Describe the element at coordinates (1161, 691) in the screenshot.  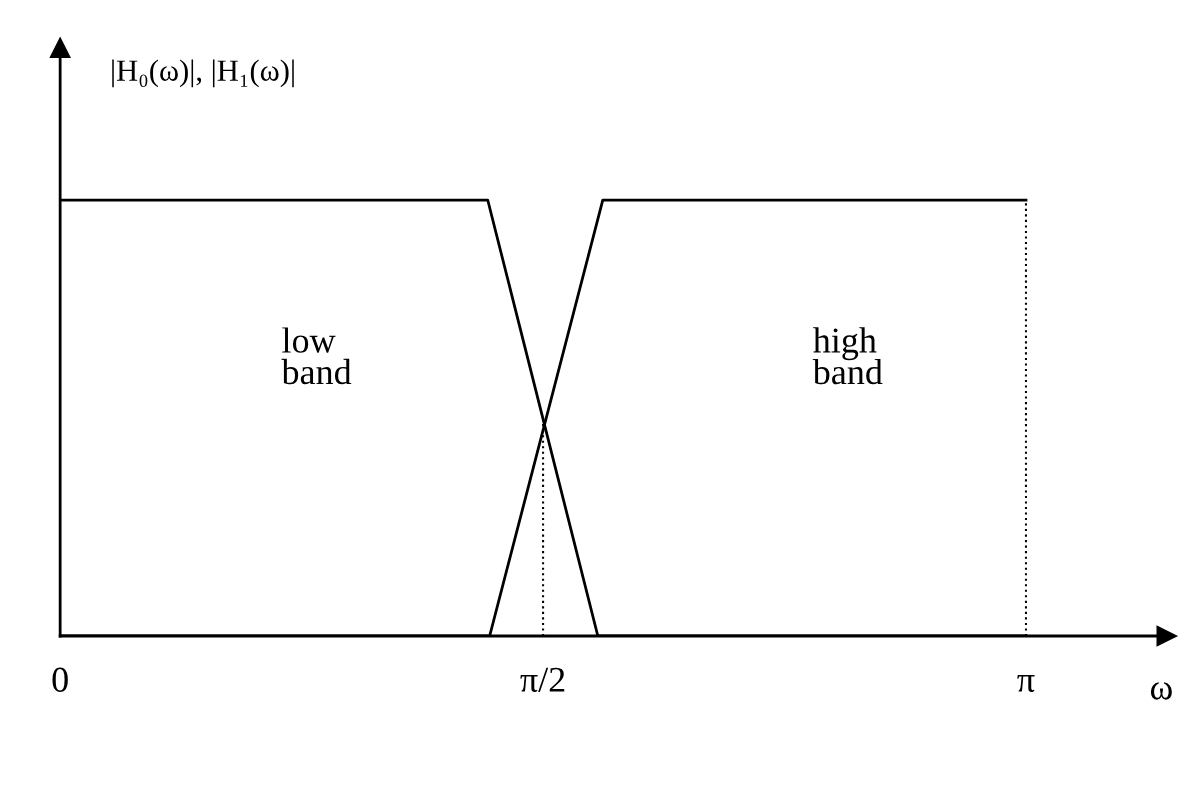
I see `x-axis-title: ω` at that location.